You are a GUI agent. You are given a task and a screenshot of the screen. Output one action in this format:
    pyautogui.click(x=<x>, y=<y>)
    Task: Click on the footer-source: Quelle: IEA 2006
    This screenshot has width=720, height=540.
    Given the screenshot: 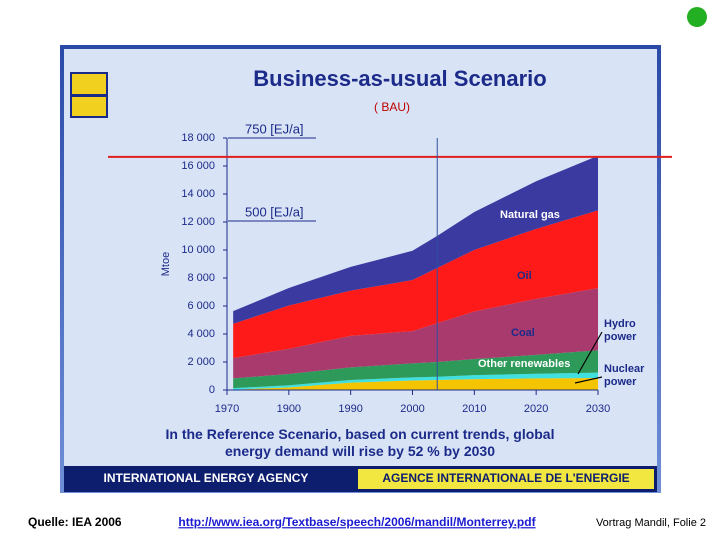 What is the action you would take?
    pyautogui.click(x=75, y=522)
    